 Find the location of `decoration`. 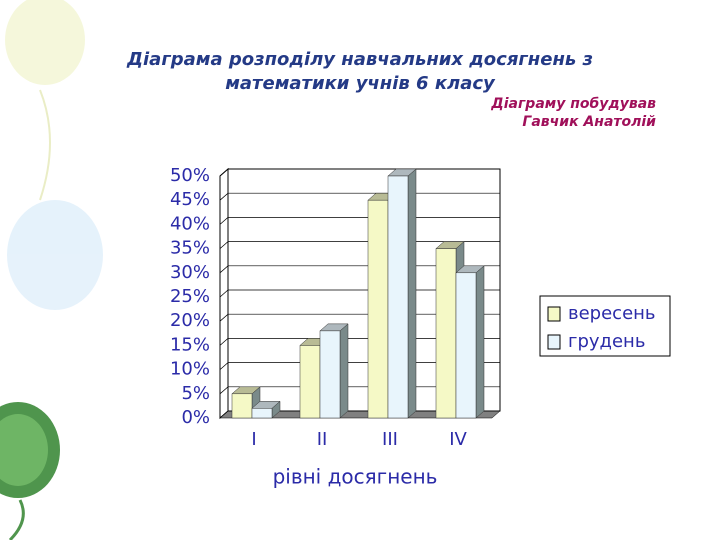

decoration is located at coordinates (51, 270).